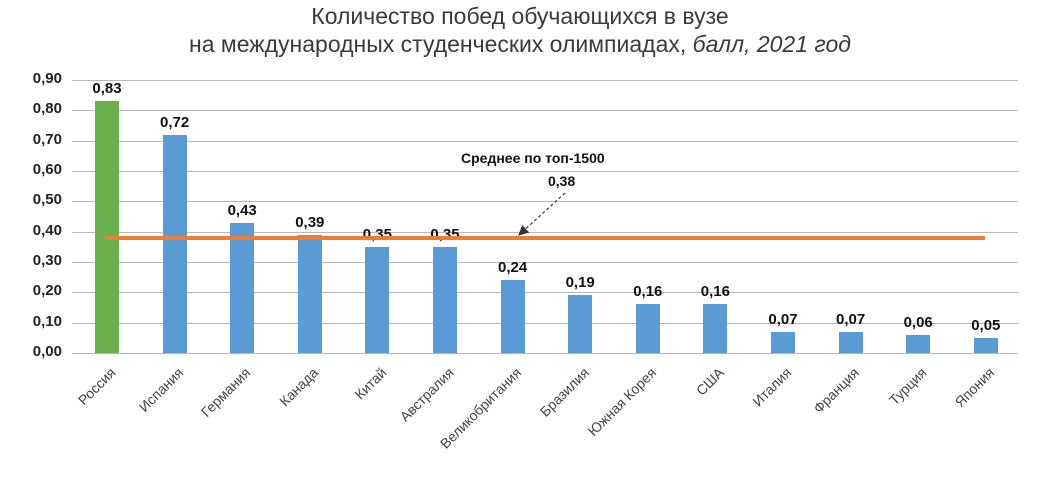 This screenshot has height=480, width=1040. What do you see at coordinates (310, 222) in the screenshot?
I see `bar-value-label: 0,39` at bounding box center [310, 222].